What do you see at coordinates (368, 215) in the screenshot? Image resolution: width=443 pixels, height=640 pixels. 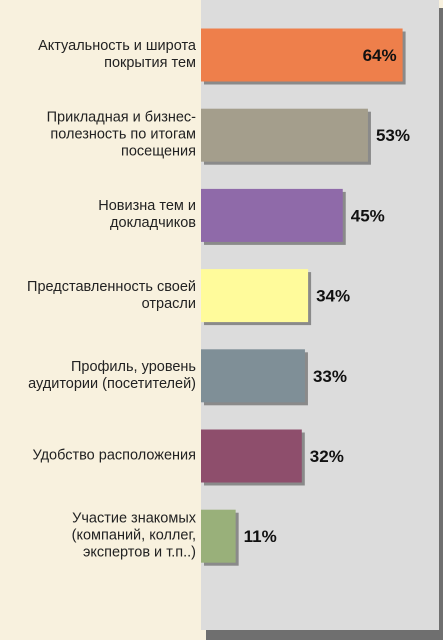 I see `value-label: 45%` at bounding box center [368, 215].